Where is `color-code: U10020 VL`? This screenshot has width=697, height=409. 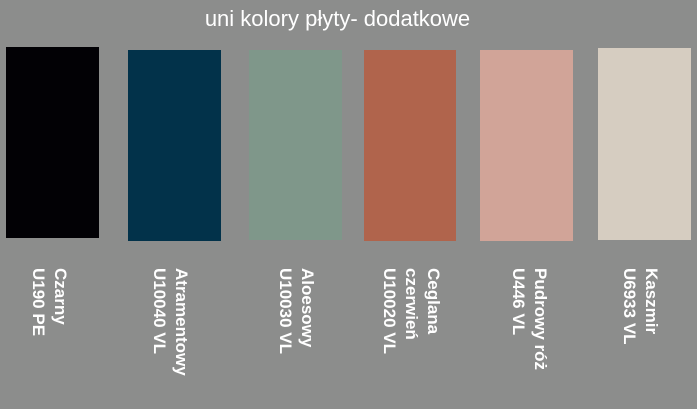 color-code: U10020 VL is located at coordinates (389, 311).